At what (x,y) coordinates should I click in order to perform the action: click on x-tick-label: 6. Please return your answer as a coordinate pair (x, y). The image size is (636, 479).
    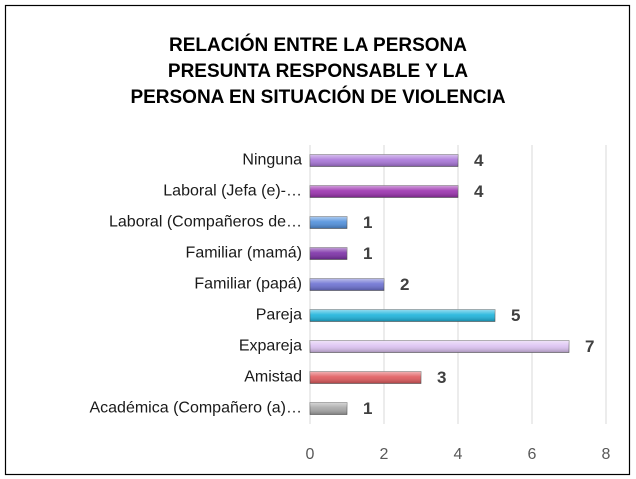
    Looking at the image, I should click on (532, 454).